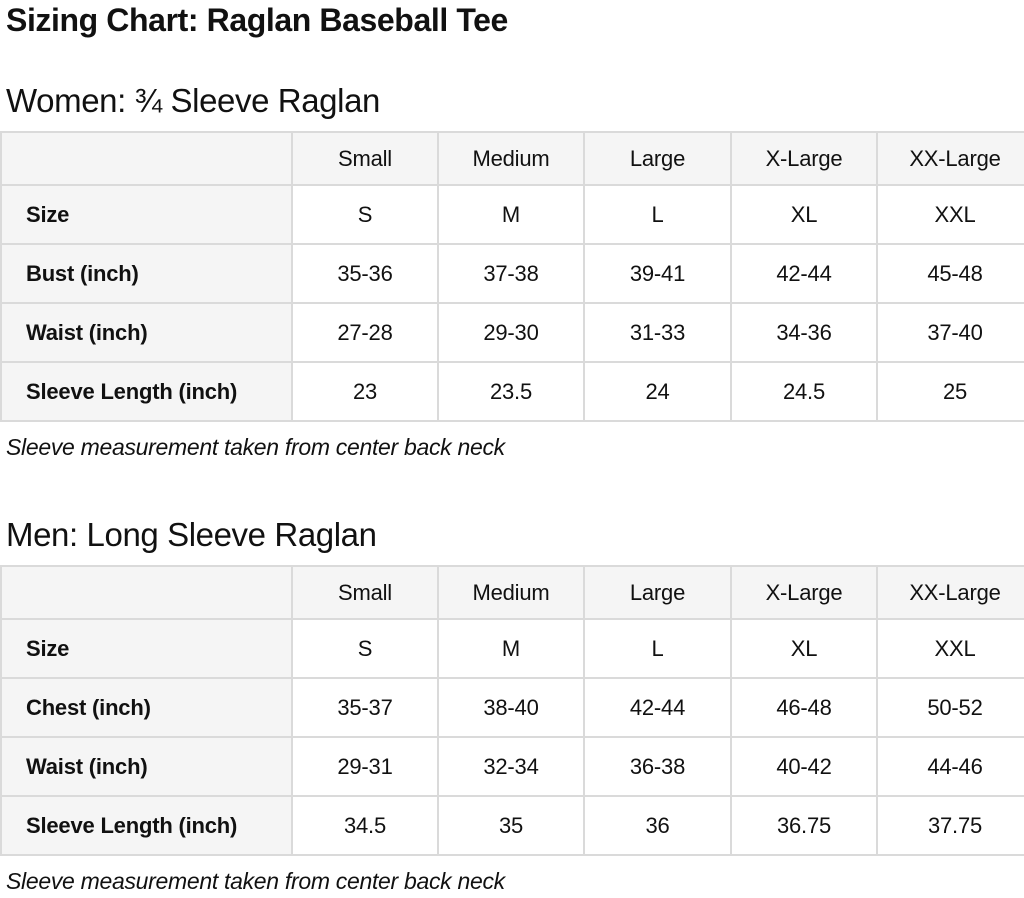 This screenshot has height=898, width=1024. What do you see at coordinates (657, 391) in the screenshot?
I see `value-cell: 24` at bounding box center [657, 391].